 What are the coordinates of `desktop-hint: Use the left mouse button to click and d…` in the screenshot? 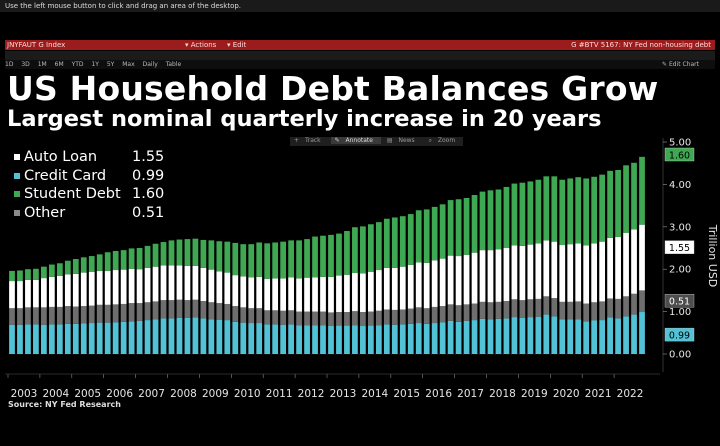 It's located at (360, 6).